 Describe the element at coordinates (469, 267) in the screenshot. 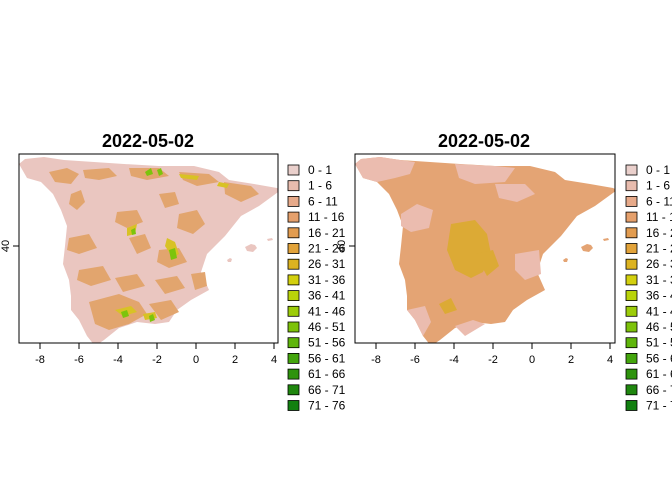

I see `core-region` at that location.